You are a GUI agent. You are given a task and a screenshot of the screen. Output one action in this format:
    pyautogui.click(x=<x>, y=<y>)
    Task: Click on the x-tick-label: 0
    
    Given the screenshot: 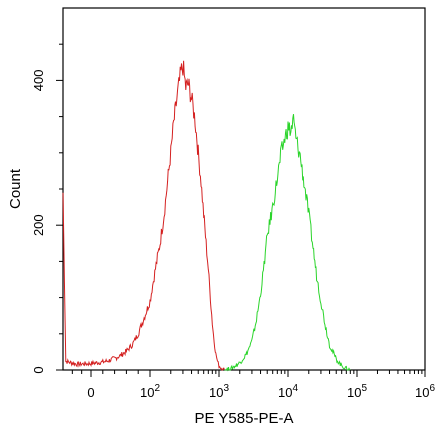 What is the action you would take?
    pyautogui.click(x=90, y=392)
    